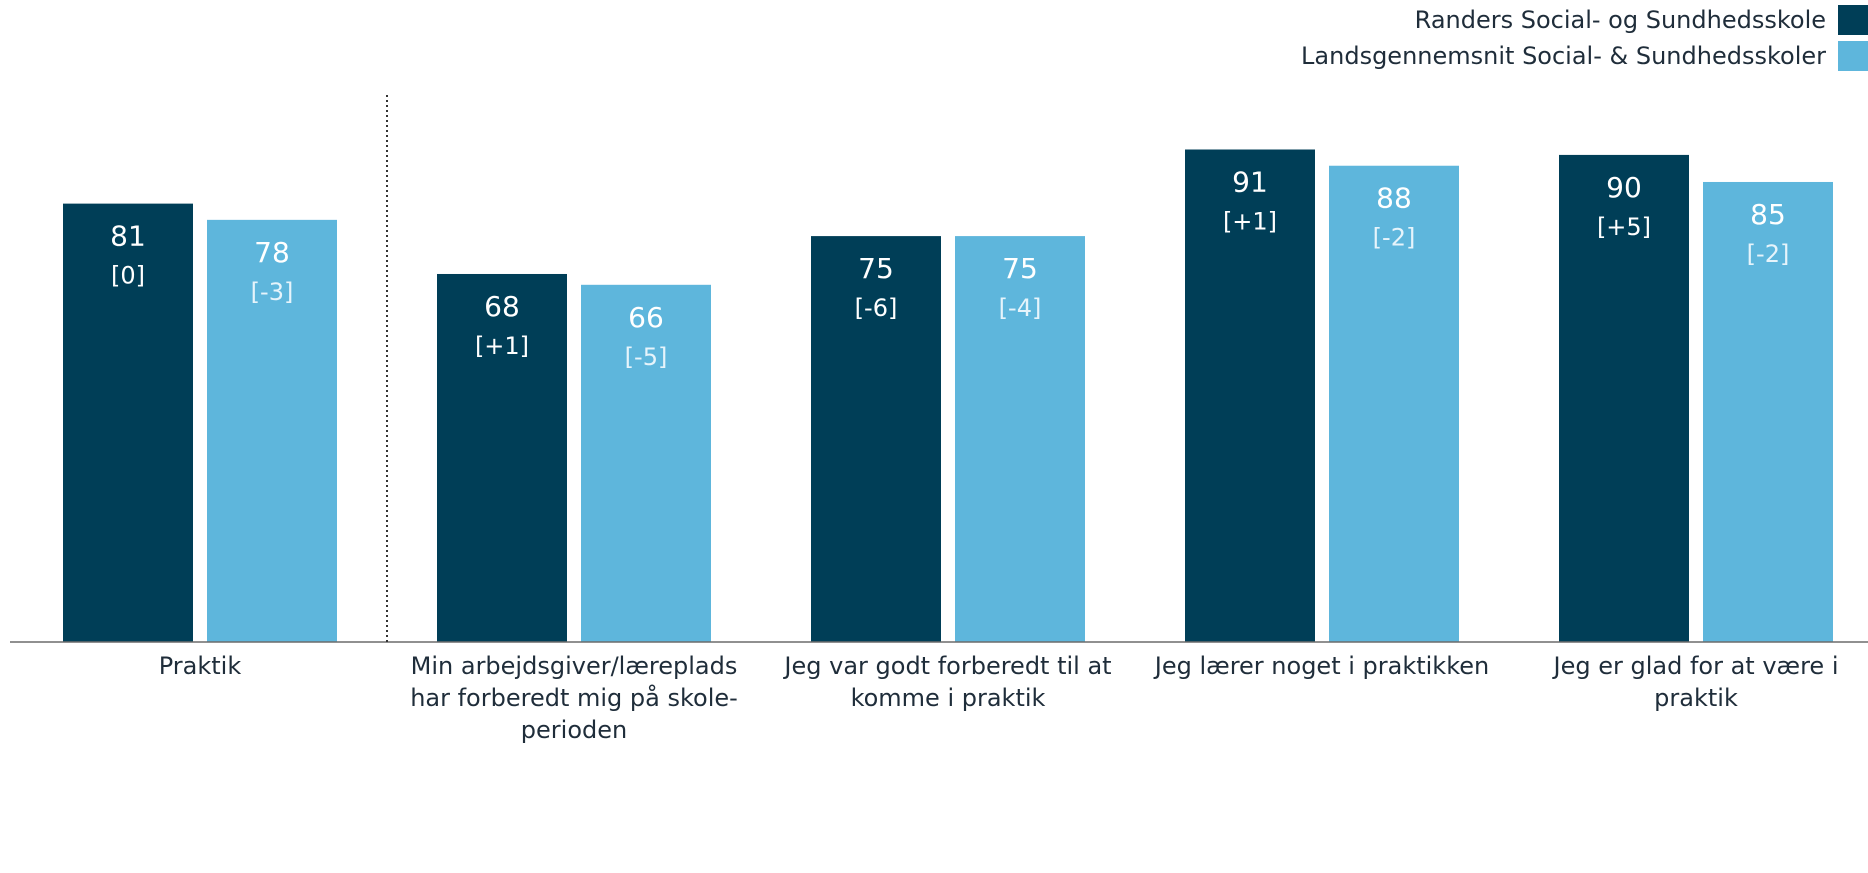  I want to click on value-label-0-4: 90, so click(1624, 187).